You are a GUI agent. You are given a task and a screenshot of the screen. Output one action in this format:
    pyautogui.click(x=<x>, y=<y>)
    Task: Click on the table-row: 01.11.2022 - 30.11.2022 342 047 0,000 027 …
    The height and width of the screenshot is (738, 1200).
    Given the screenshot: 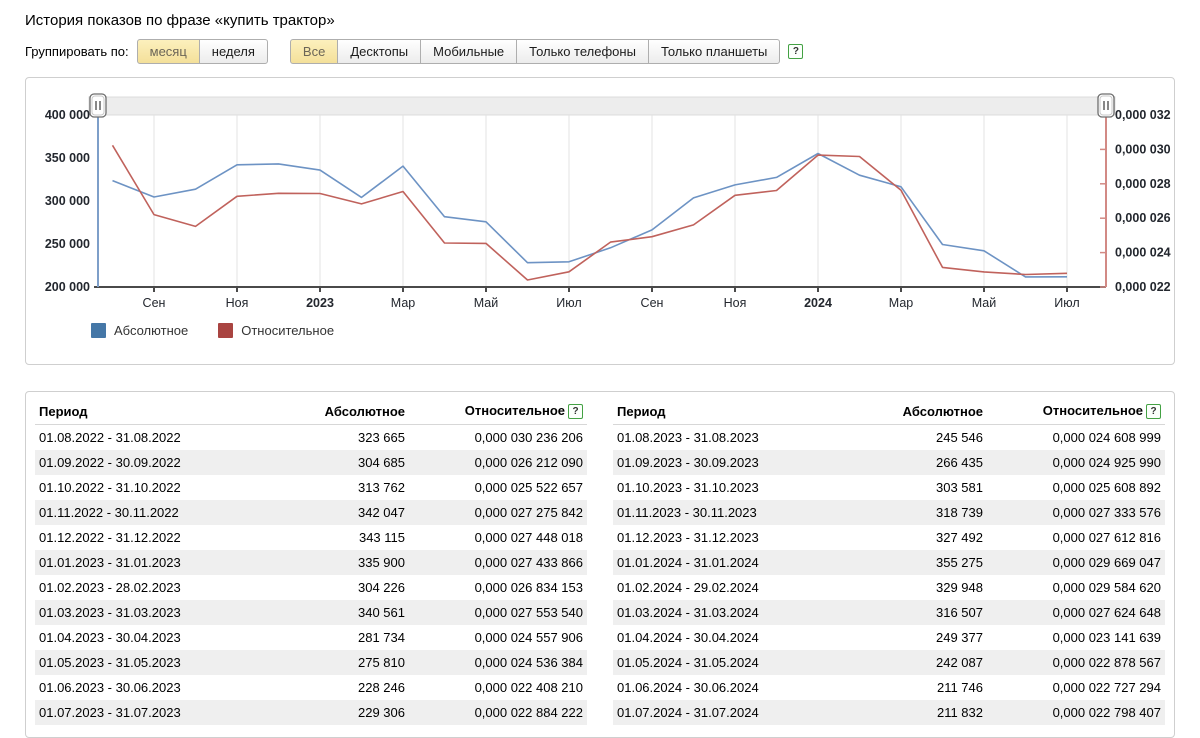 What is the action you would take?
    pyautogui.click(x=311, y=512)
    